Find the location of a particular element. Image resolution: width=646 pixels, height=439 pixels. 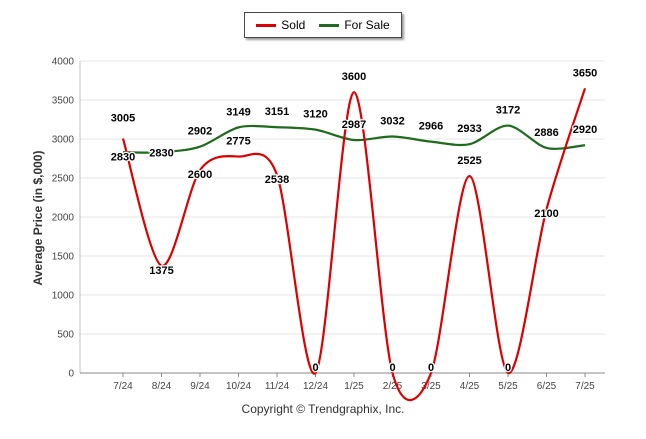

y-tick-label: 1000 is located at coordinates (63, 296).